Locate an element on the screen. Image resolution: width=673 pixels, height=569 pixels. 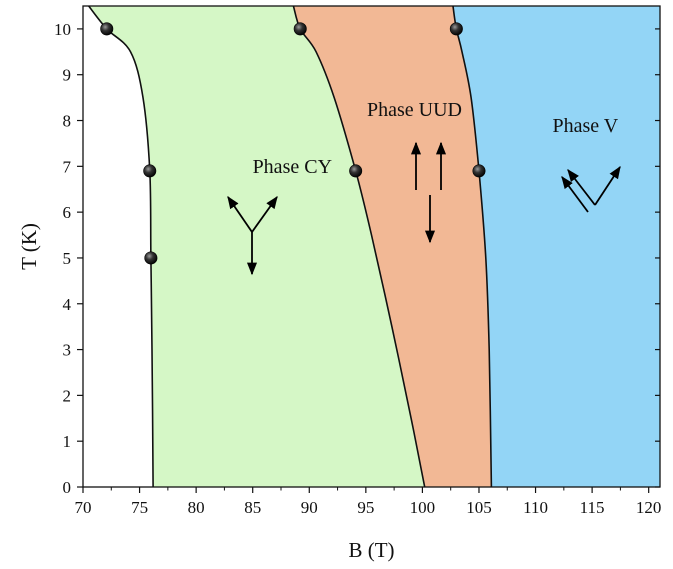
y-axis-title: T (K) is located at coordinates (29, 246).